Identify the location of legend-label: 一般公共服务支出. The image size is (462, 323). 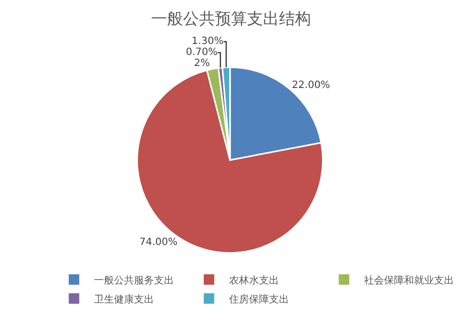
(134, 280).